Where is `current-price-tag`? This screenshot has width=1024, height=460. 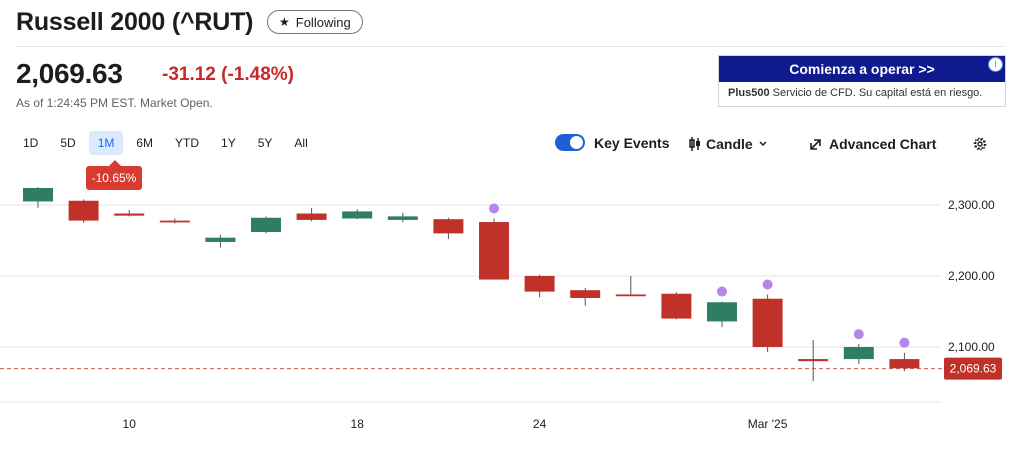 current-price-tag is located at coordinates (973, 368).